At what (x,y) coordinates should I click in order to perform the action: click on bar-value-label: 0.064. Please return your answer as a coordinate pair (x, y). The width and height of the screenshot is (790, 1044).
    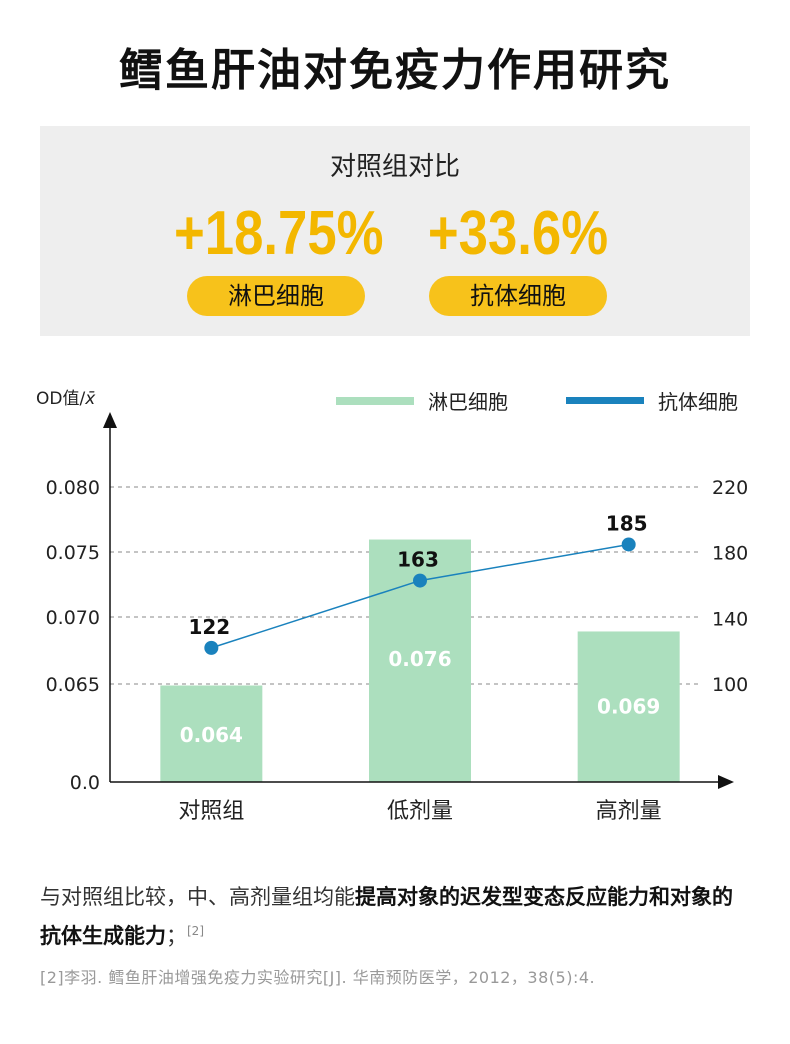
    Looking at the image, I should click on (211, 735).